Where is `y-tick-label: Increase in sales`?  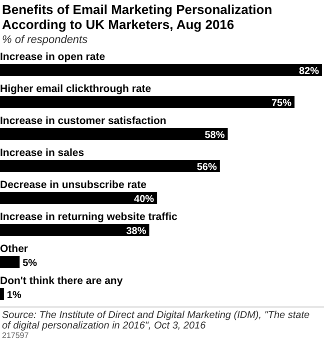 y-tick-label: Increase in sales is located at coordinates (42, 153).